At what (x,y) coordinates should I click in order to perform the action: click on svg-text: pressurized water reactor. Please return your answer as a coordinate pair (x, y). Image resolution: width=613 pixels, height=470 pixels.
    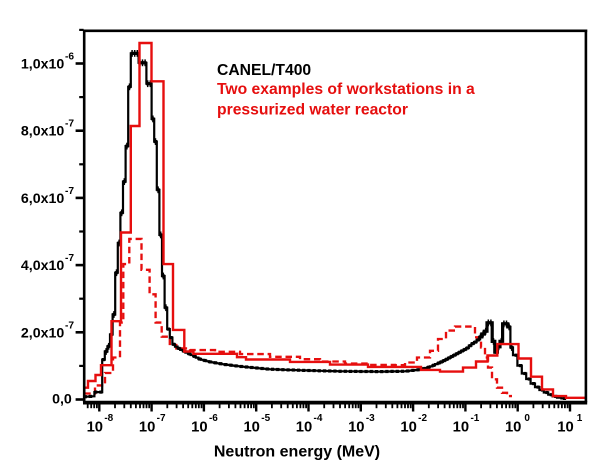
    Looking at the image, I should click on (312, 110).